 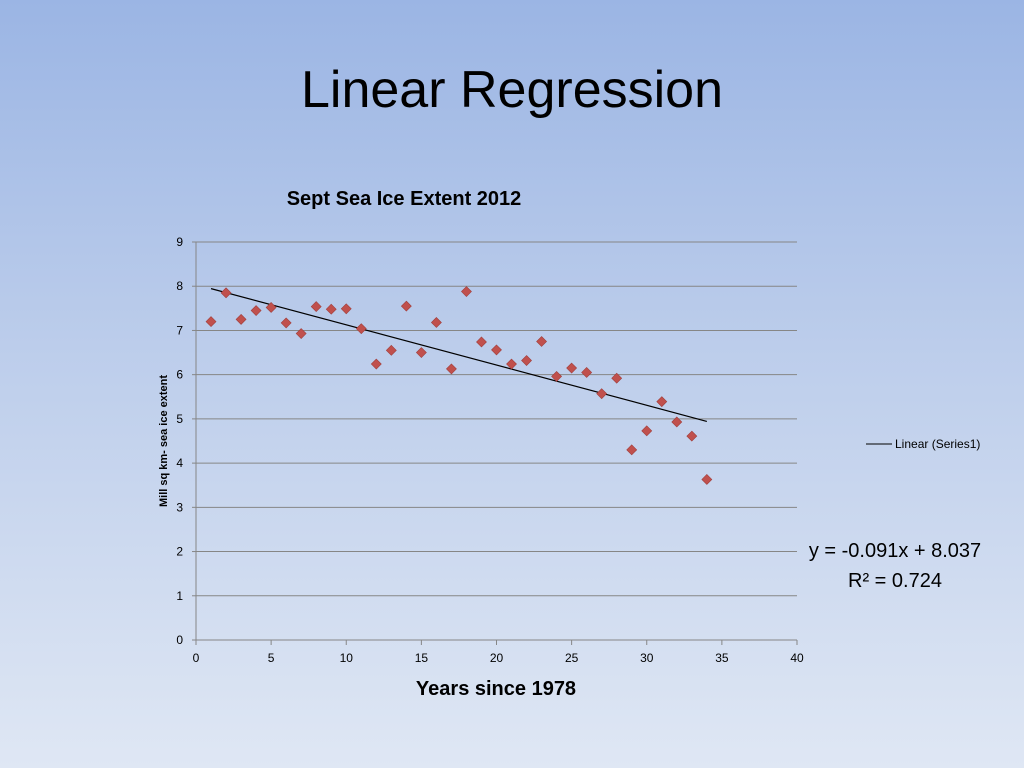 I want to click on y-axis-label: Mill sq km- sea ice extent, so click(x=164, y=441).